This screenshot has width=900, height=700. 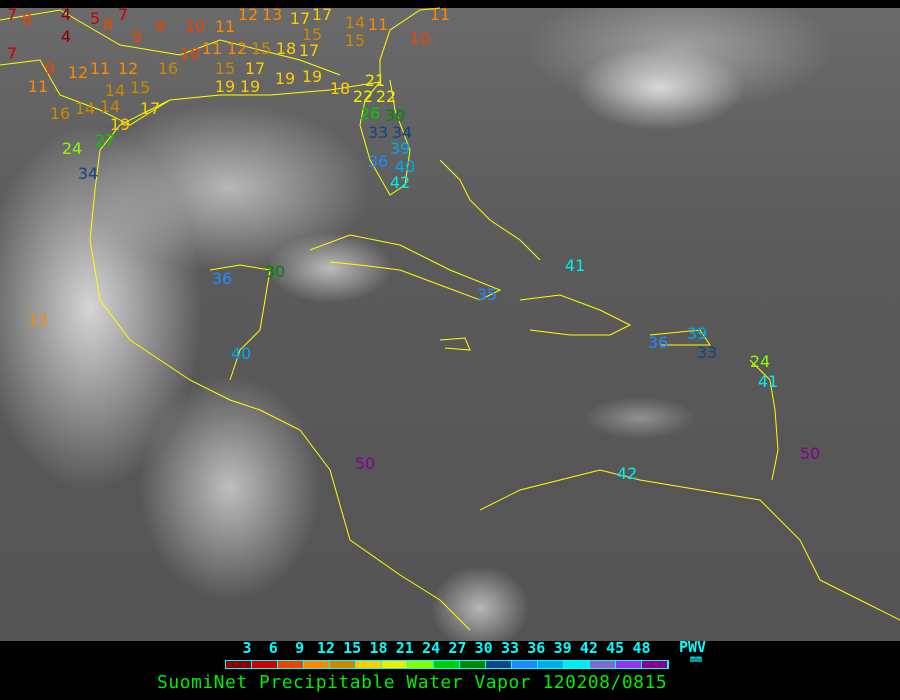 What do you see at coordinates (363, 96) in the screenshot?
I see `station-pwv-value: 22` at bounding box center [363, 96].